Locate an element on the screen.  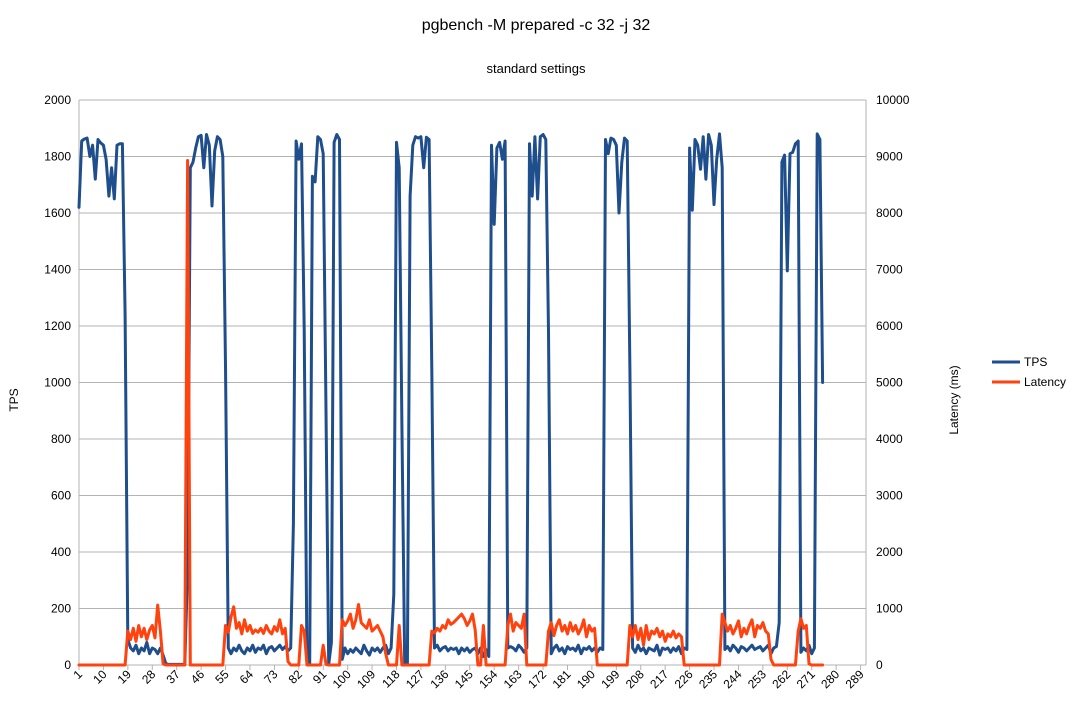
y2-tick-label: 6000 is located at coordinates (889, 326).